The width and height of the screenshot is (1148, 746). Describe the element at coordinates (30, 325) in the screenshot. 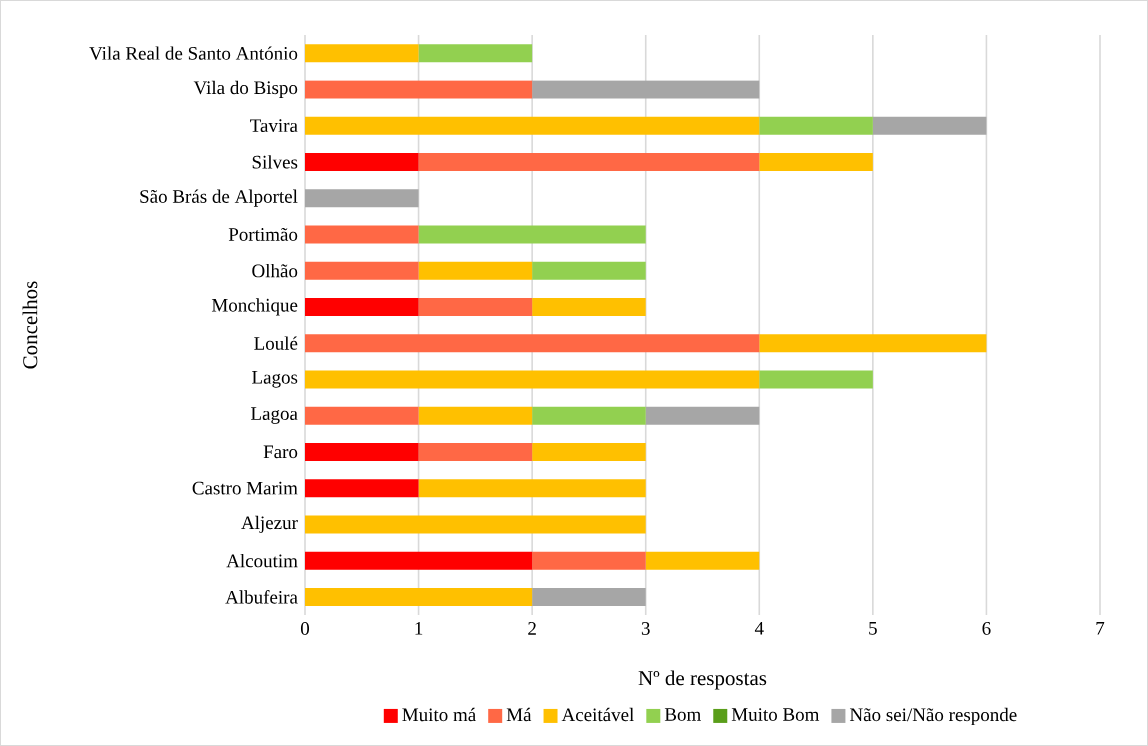

I see `y-axis-title: Concelhos` at that location.